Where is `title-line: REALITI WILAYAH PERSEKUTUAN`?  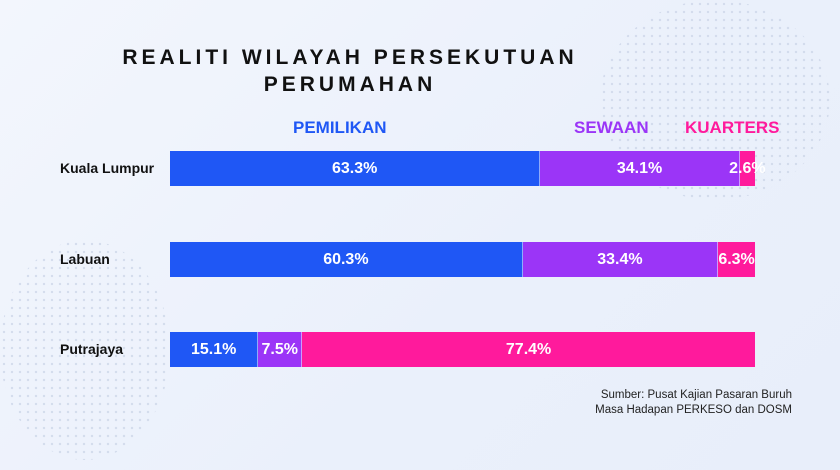
title-line: REALITI WILAYAH PERSEKUTUAN is located at coordinates (350, 57).